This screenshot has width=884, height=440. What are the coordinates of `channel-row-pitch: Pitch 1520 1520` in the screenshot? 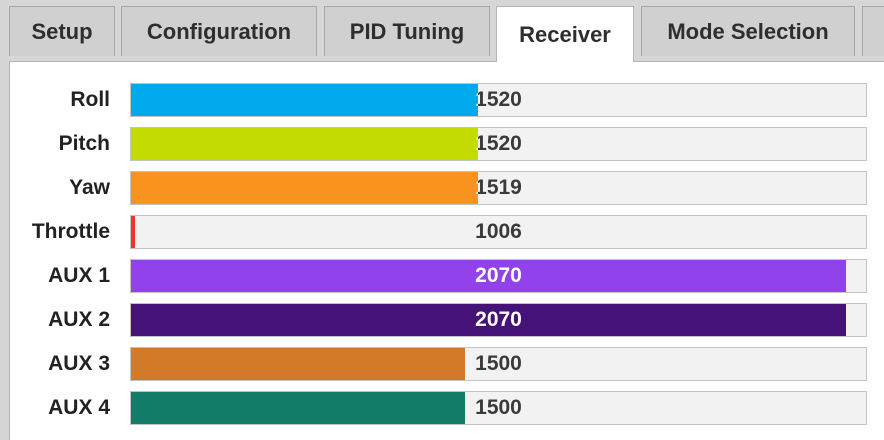 It's located at (442, 145).